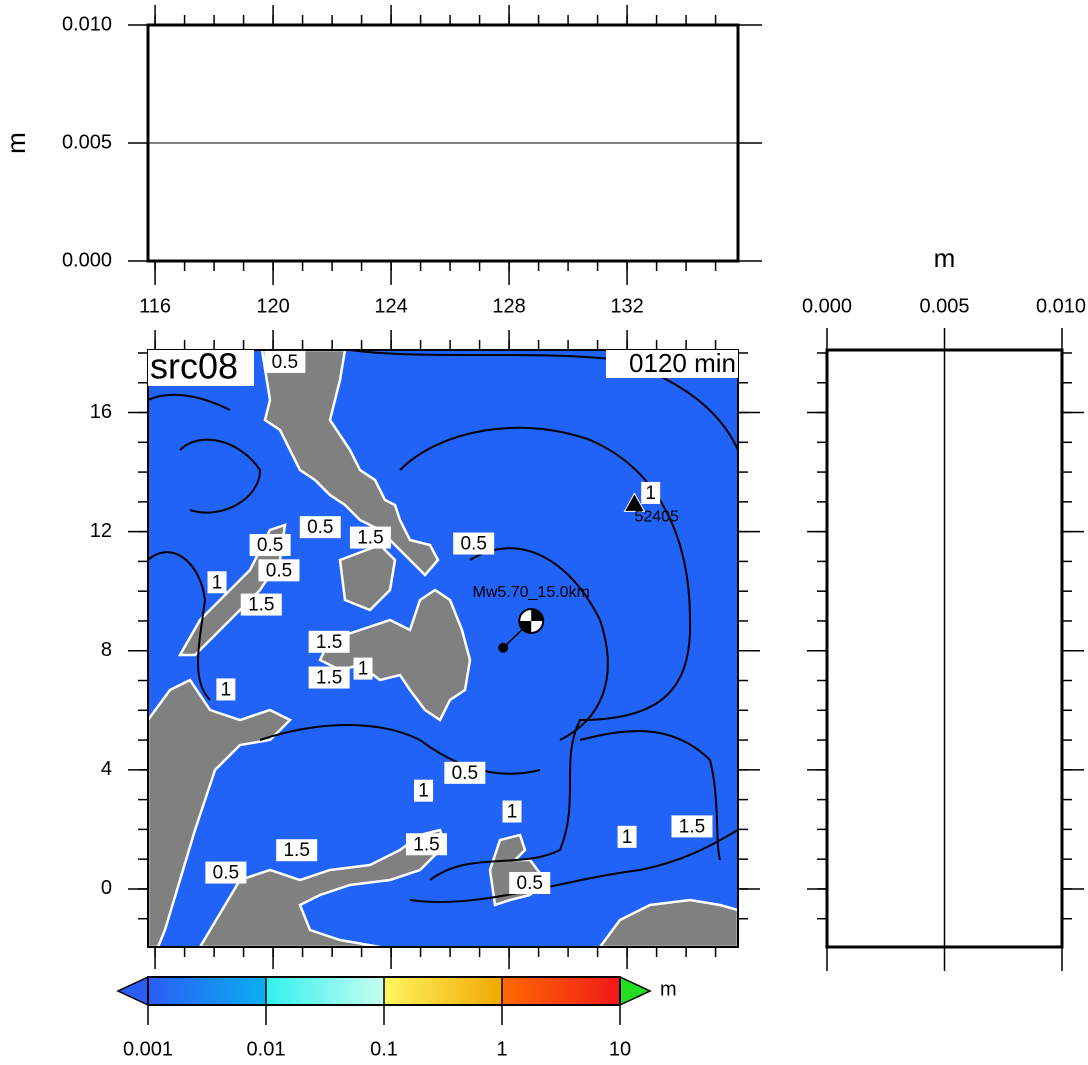 The height and width of the screenshot is (1065, 1088). What do you see at coordinates (106, 888) in the screenshot?
I see `y-tick-label: 0` at bounding box center [106, 888].